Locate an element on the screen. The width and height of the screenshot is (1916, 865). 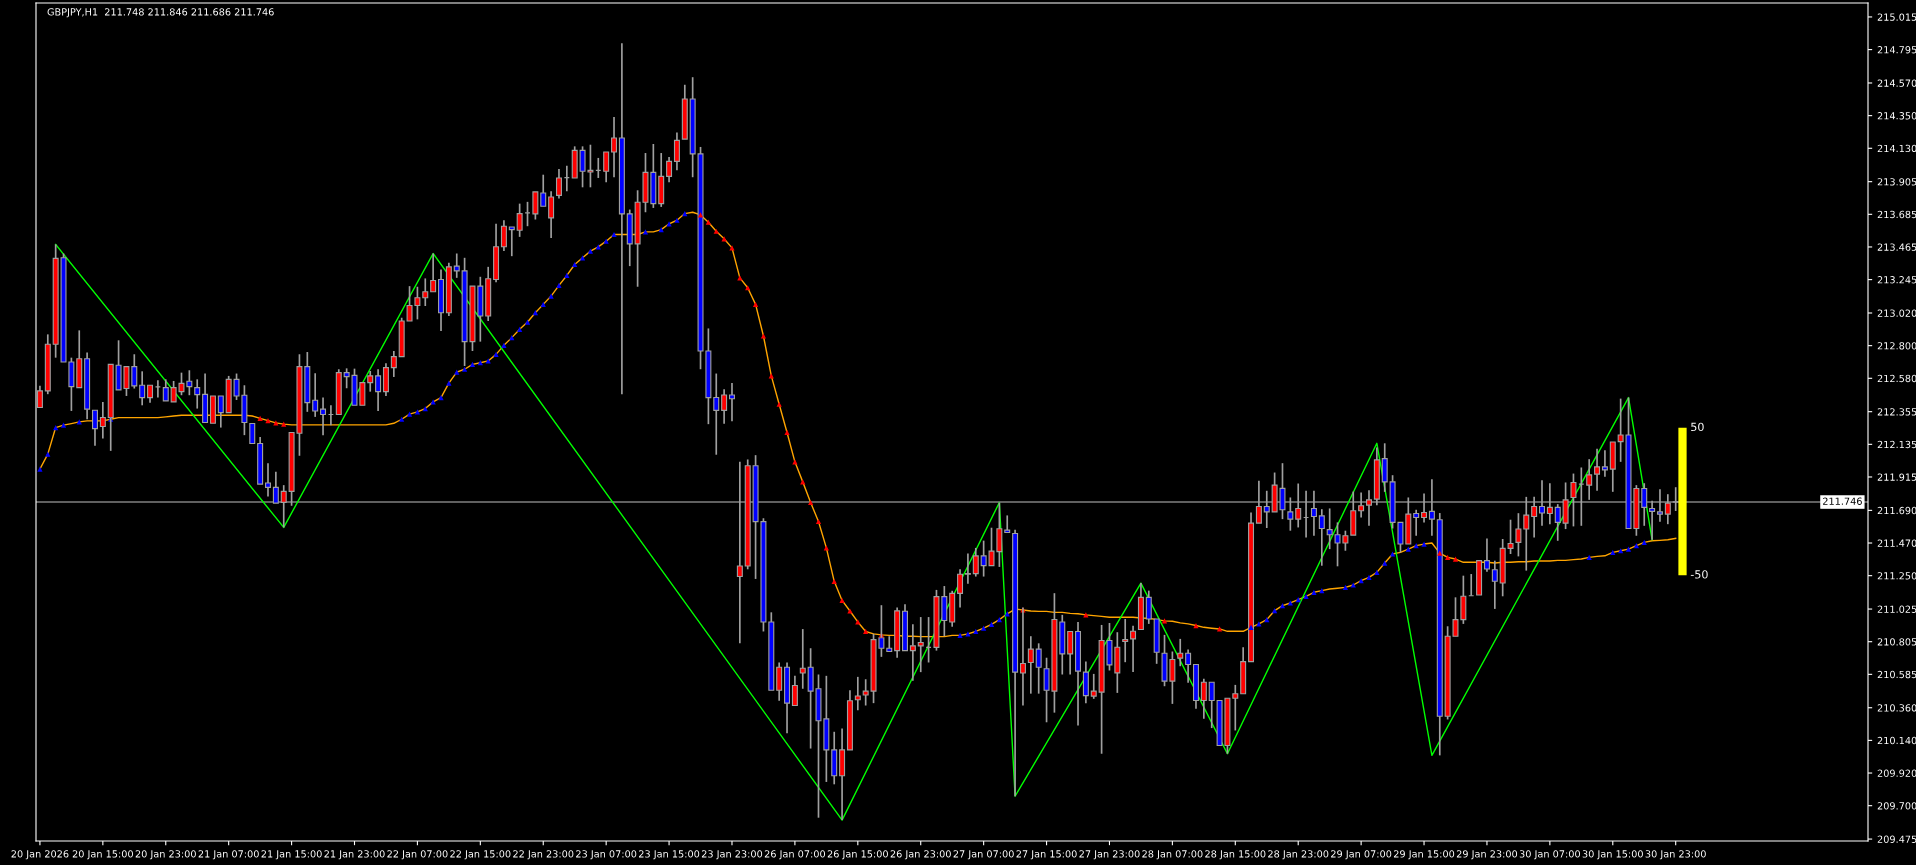
y-tick-label: 211.690 is located at coordinates (1896, 510).